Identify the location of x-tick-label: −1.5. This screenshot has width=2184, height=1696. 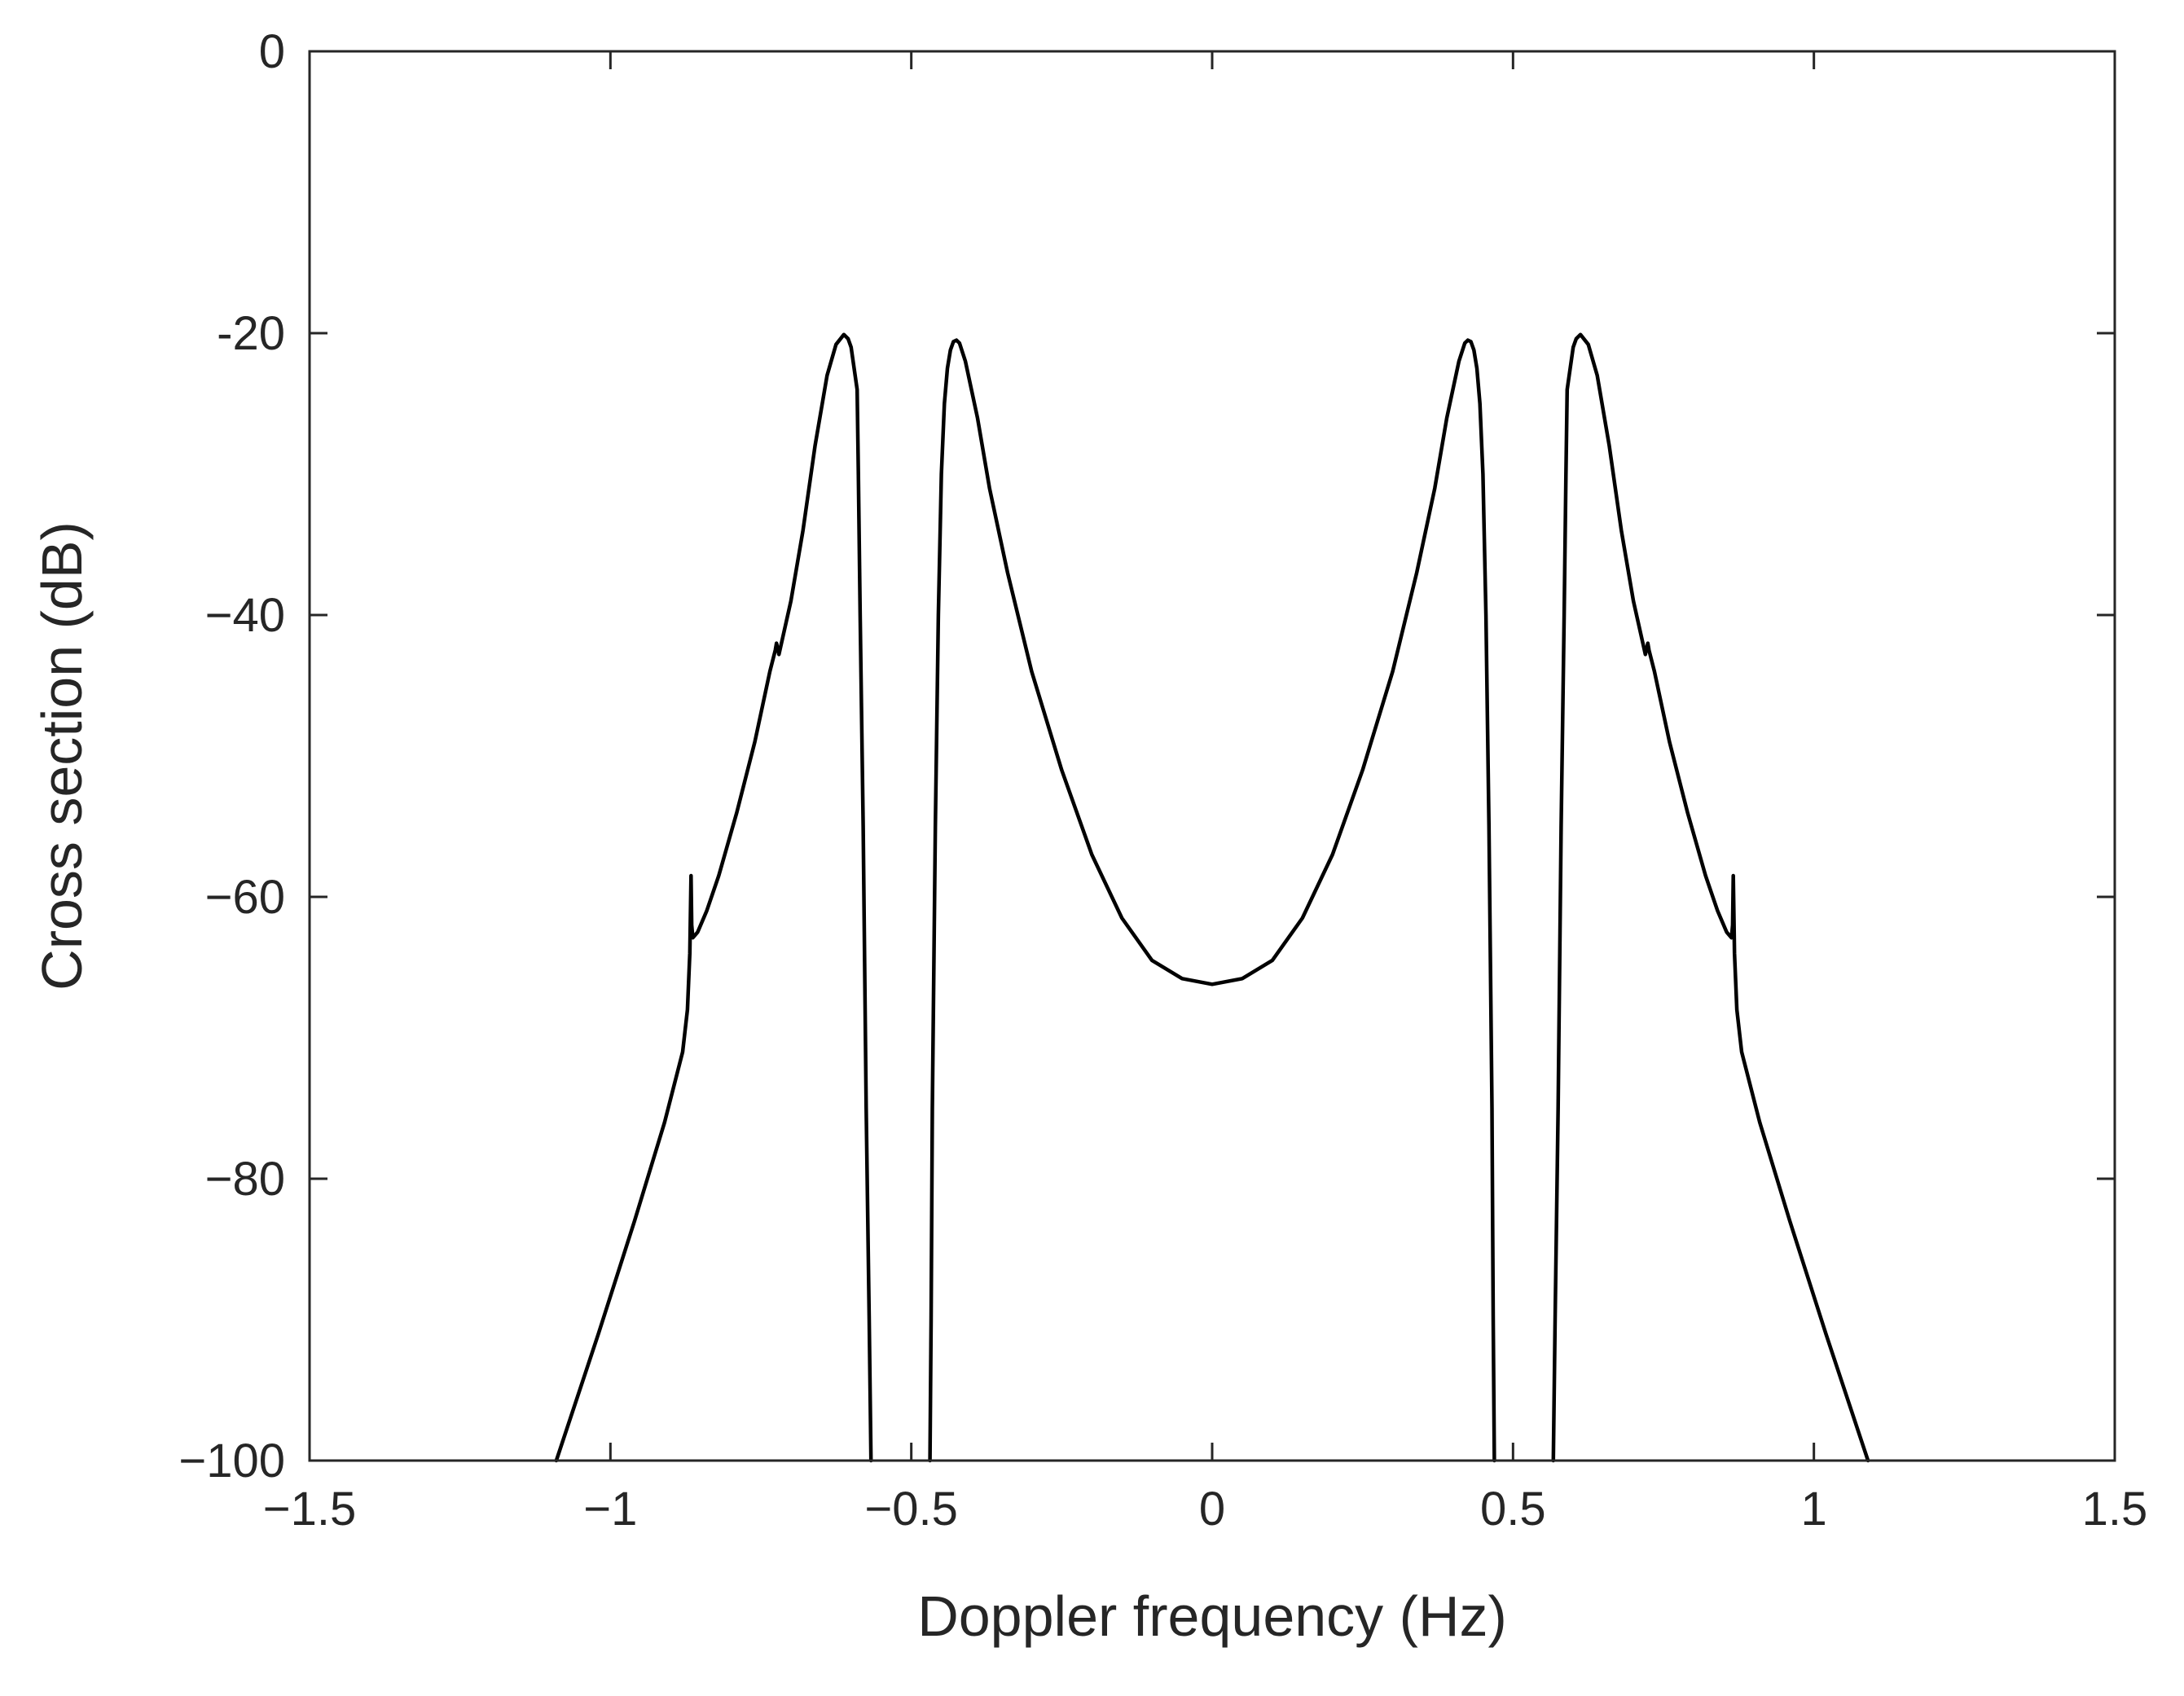
(310, 1509).